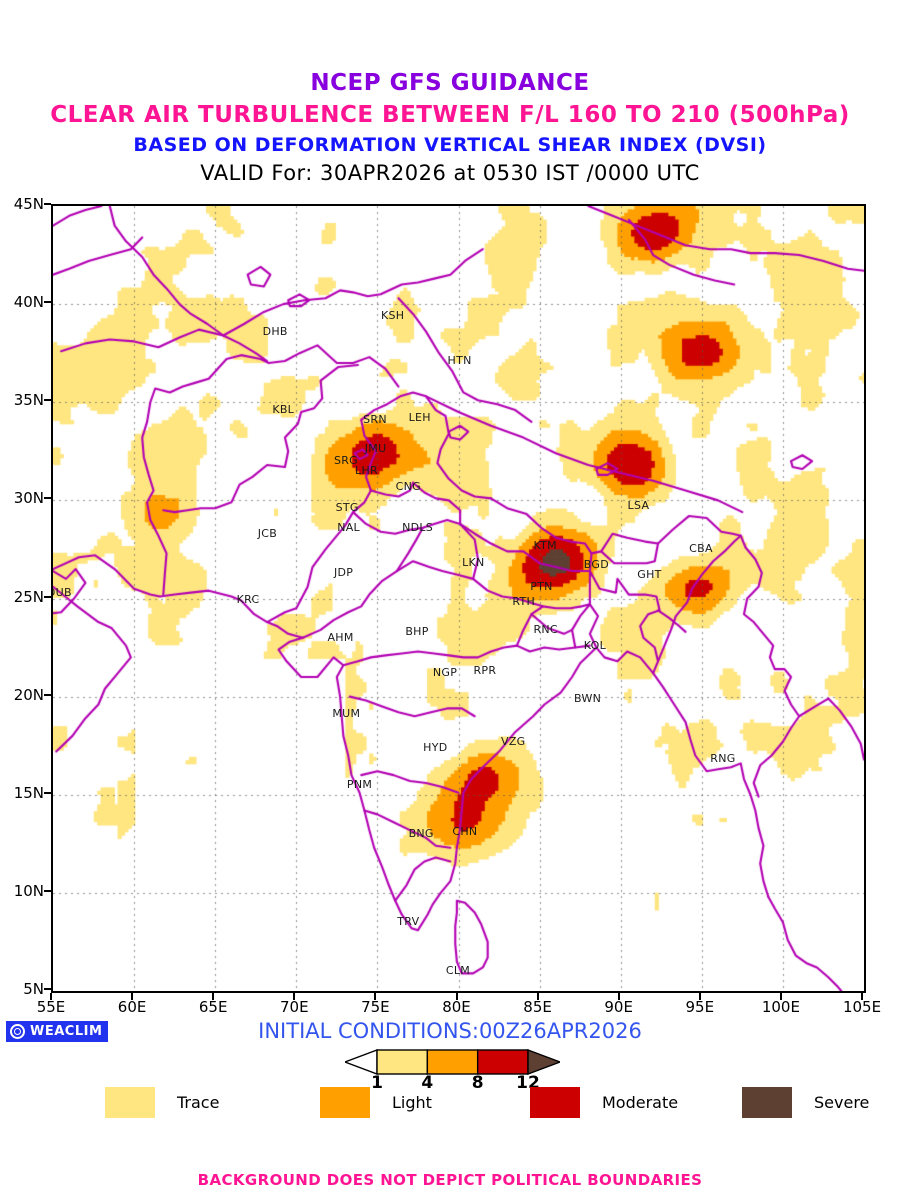 Image resolution: width=900 pixels, height=1200 pixels. What do you see at coordinates (450, 1103) in the screenshot?
I see `category-legend: Trace Light Moderate Severe` at bounding box center [450, 1103].